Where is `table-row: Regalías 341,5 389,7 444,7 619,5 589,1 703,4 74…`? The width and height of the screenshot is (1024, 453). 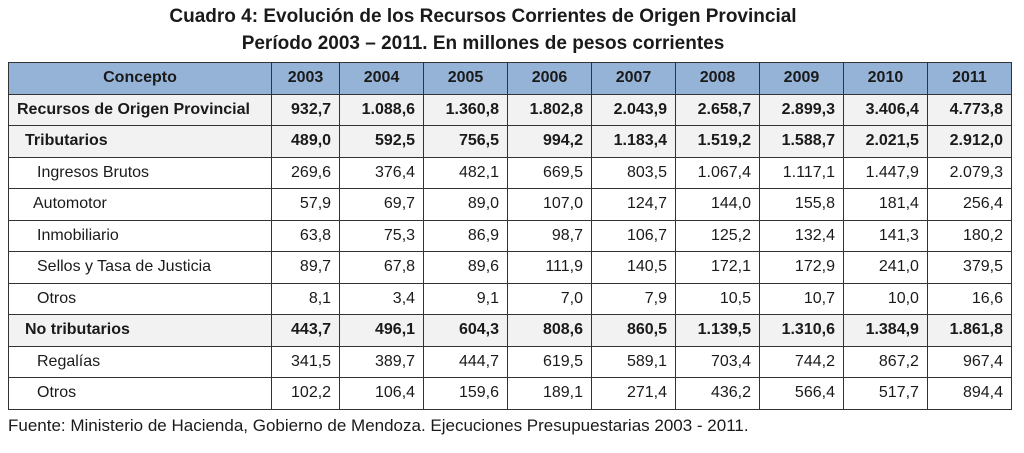
table-row: Regalías 341,5 389,7 444,7 619,5 589,1 703,4 74… is located at coordinates (510, 361).